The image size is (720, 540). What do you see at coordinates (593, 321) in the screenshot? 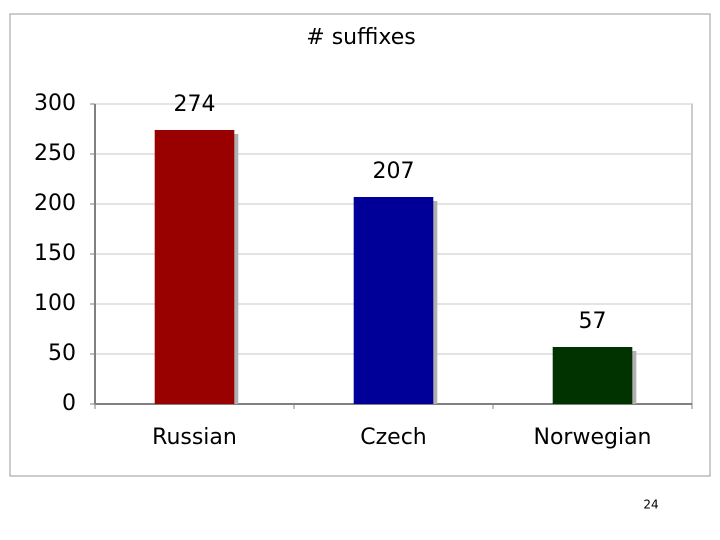
I see `value-label: 57` at bounding box center [593, 321].